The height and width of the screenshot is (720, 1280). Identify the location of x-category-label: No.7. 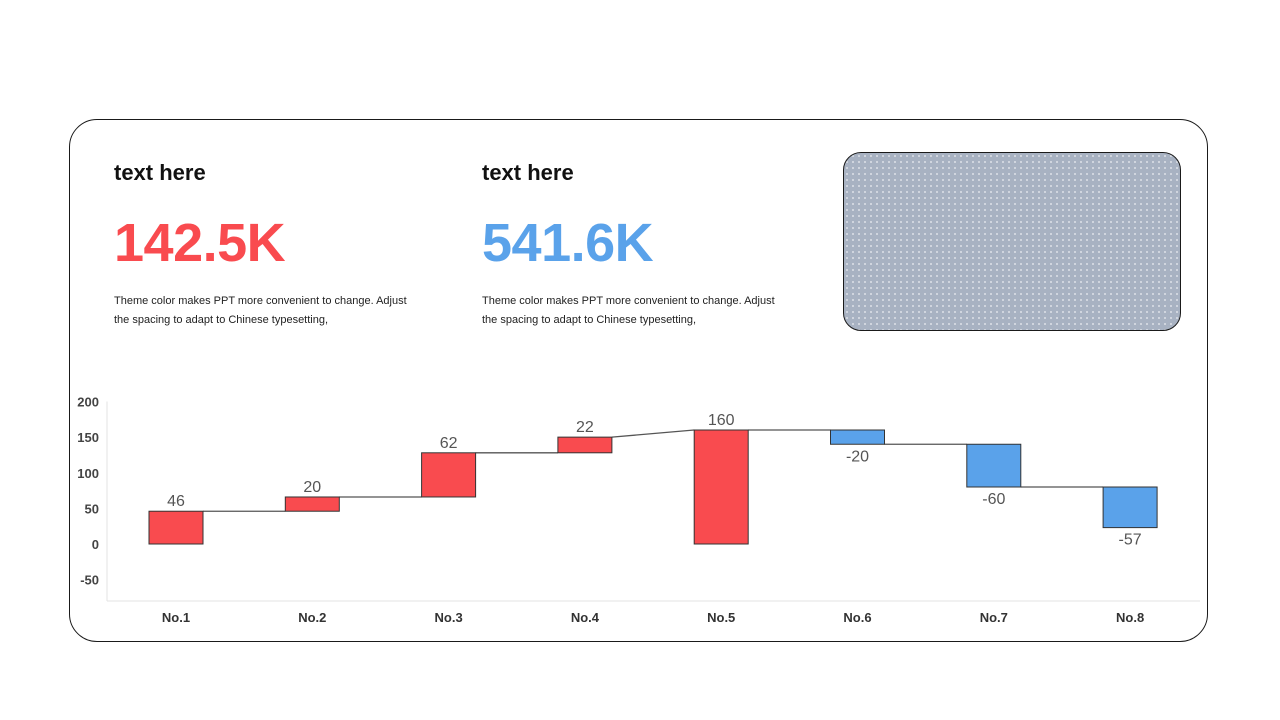
(994, 617).